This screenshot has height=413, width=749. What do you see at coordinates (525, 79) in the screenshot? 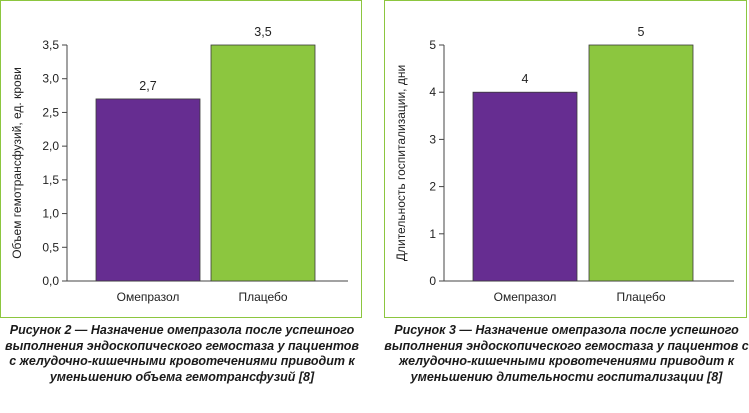
I see `bar-value-label: 4` at bounding box center [525, 79].